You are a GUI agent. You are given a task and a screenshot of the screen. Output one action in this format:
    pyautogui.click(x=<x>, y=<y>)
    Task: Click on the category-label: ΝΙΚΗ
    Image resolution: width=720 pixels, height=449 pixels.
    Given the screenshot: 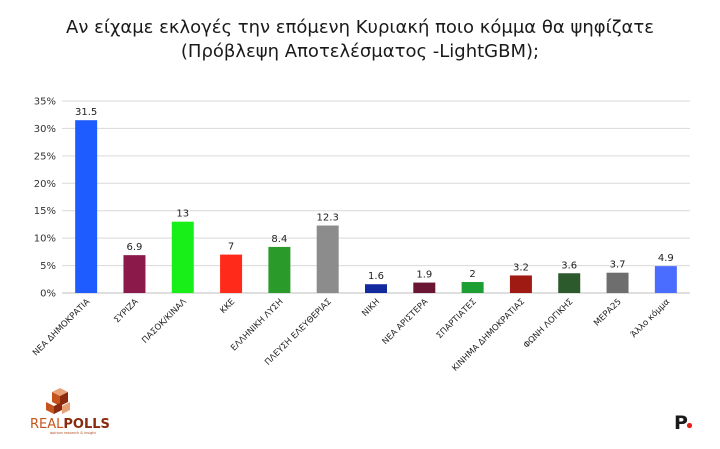 What is the action you would take?
    pyautogui.click(x=371, y=308)
    